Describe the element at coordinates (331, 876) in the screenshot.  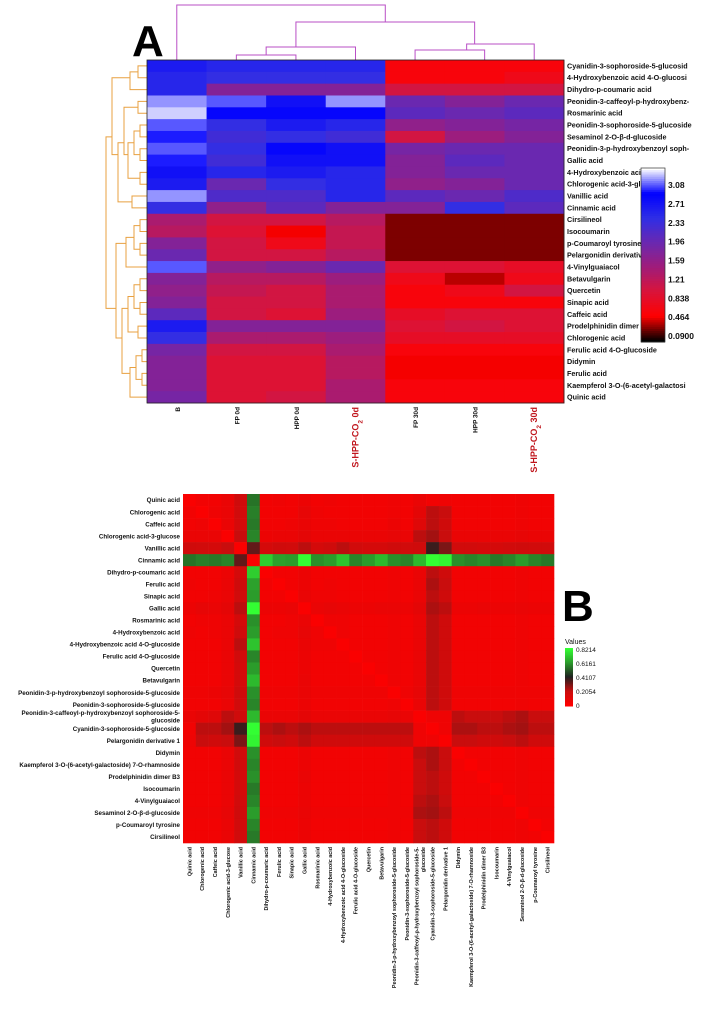
I see `heatmap-b-column-label: 4-Hydroxybenzoic acid` at that location.